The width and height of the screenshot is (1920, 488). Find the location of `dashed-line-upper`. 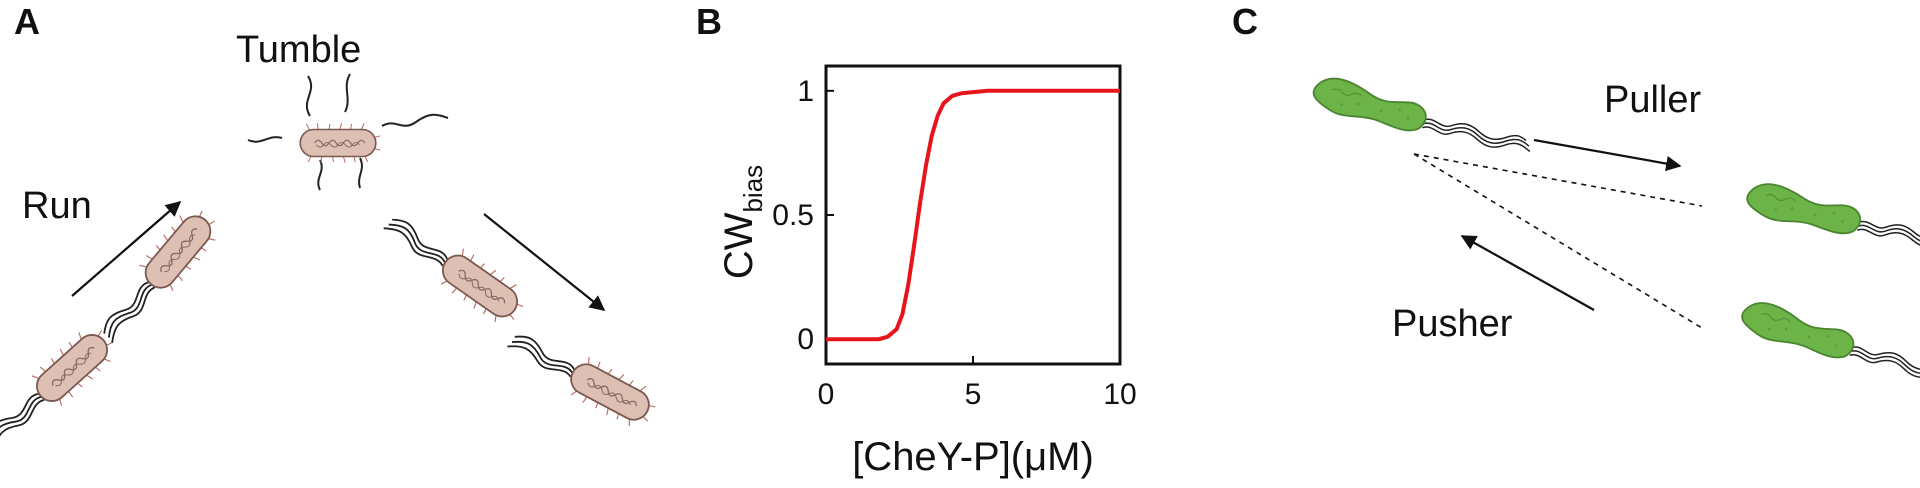

dashed-line-upper is located at coordinates (1558, 180).